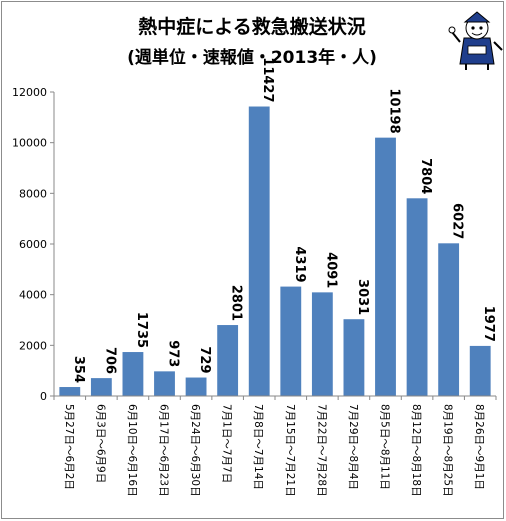 Image resolution: width=506 pixels, height=521 pixels. Describe the element at coordinates (488, 324) in the screenshot. I see `data-label: 1977` at that location.